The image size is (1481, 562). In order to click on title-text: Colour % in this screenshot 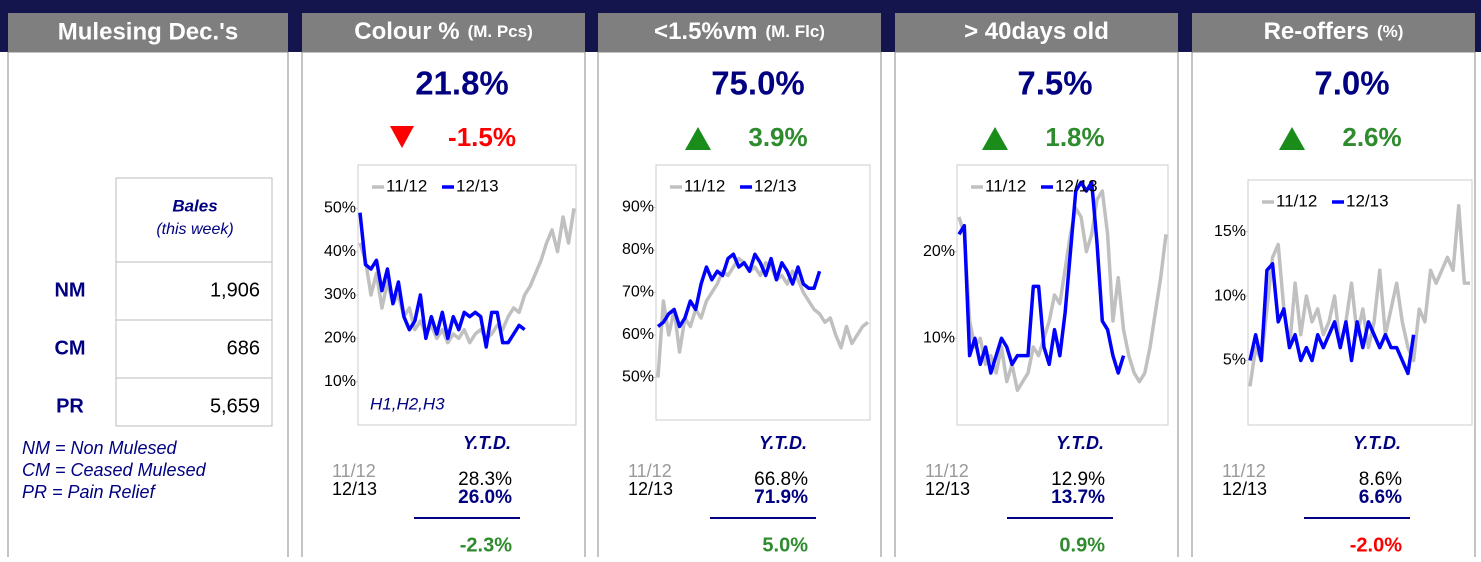, I will do `click(406, 31)`.